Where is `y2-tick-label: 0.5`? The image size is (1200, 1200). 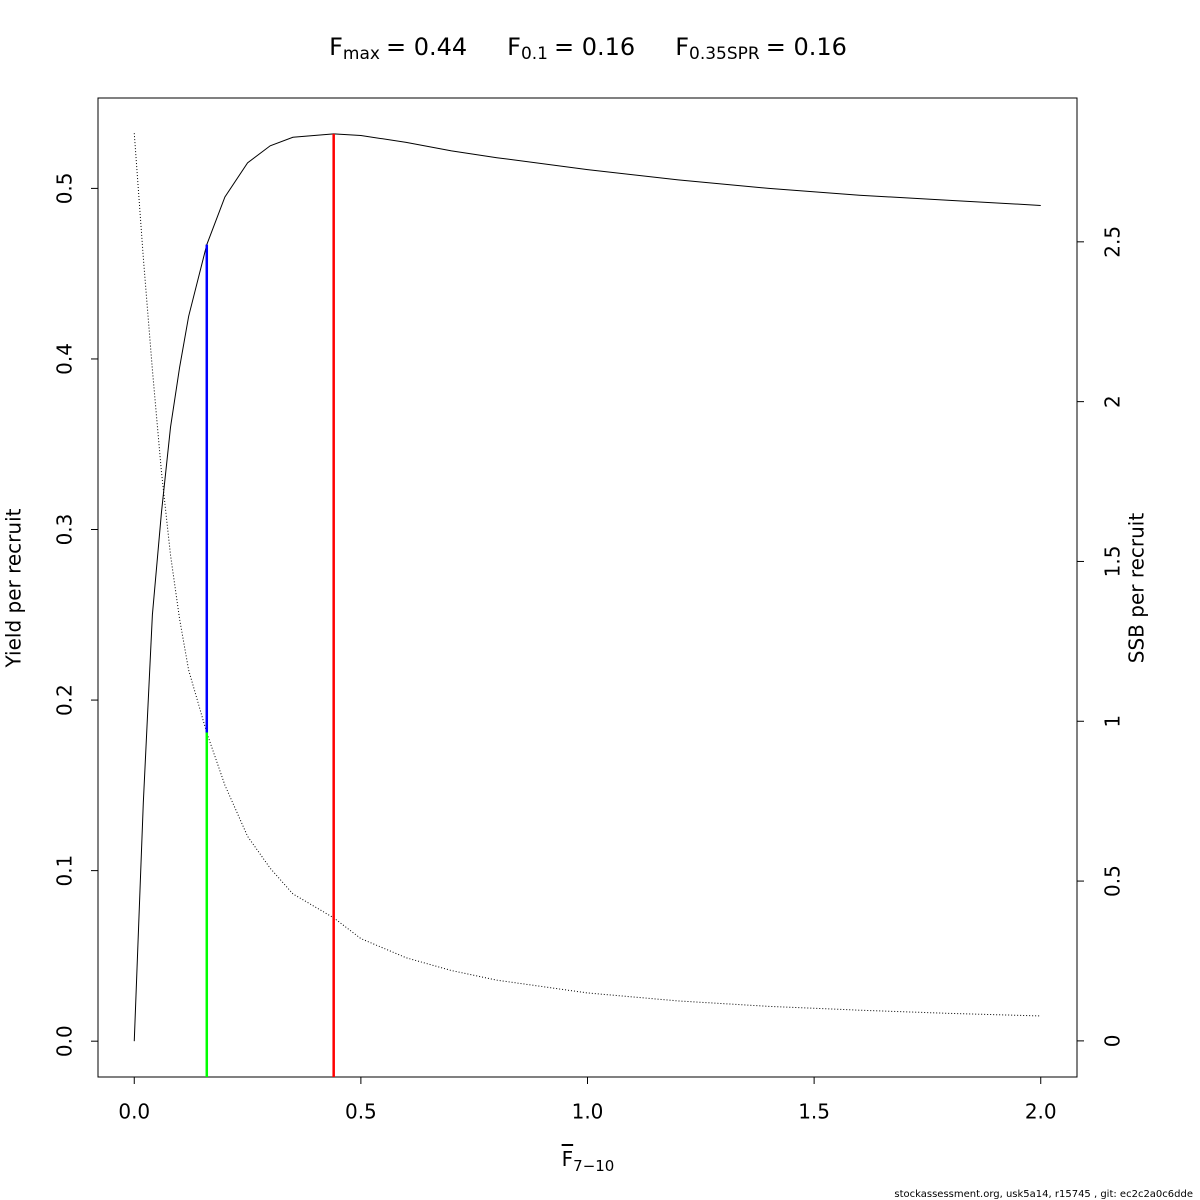
y2-tick-label: 0.5 is located at coordinates (1113, 881).